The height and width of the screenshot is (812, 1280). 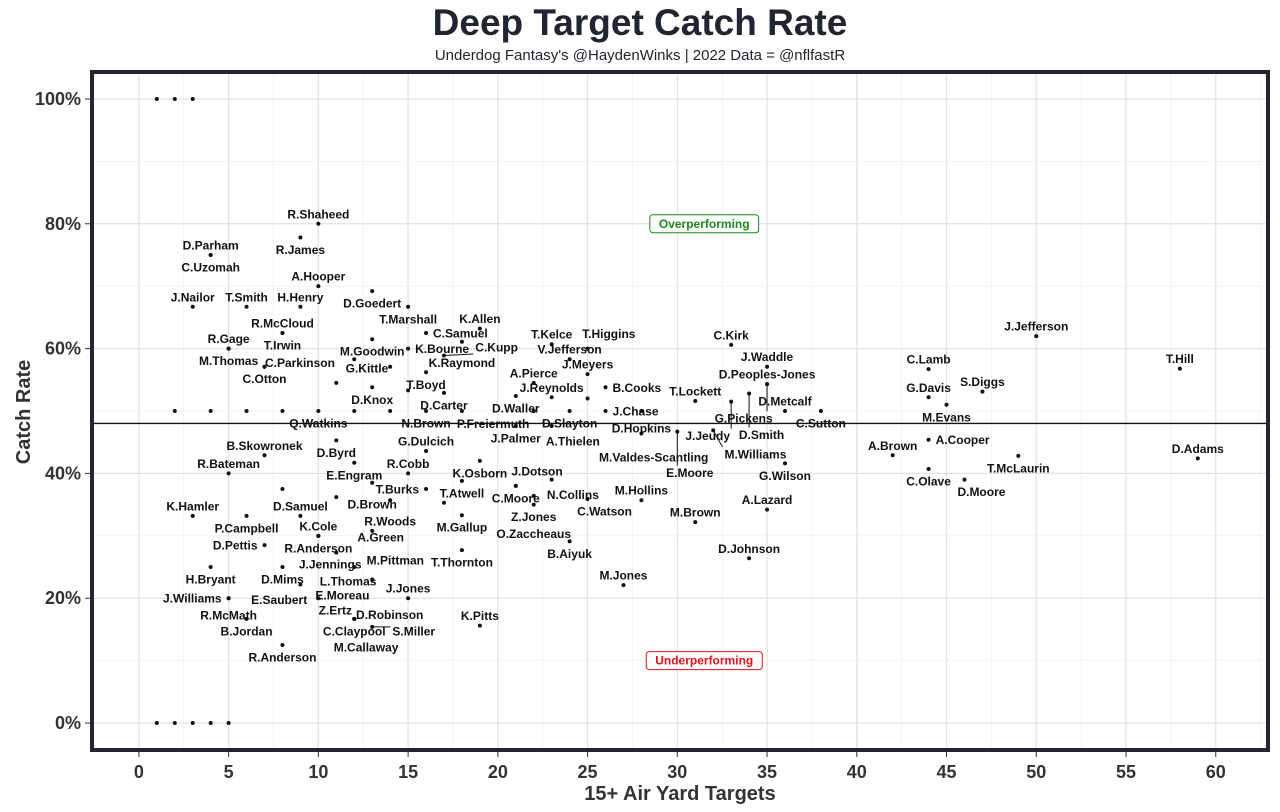 I want to click on point-label: J.Palmer, so click(x=516, y=438).